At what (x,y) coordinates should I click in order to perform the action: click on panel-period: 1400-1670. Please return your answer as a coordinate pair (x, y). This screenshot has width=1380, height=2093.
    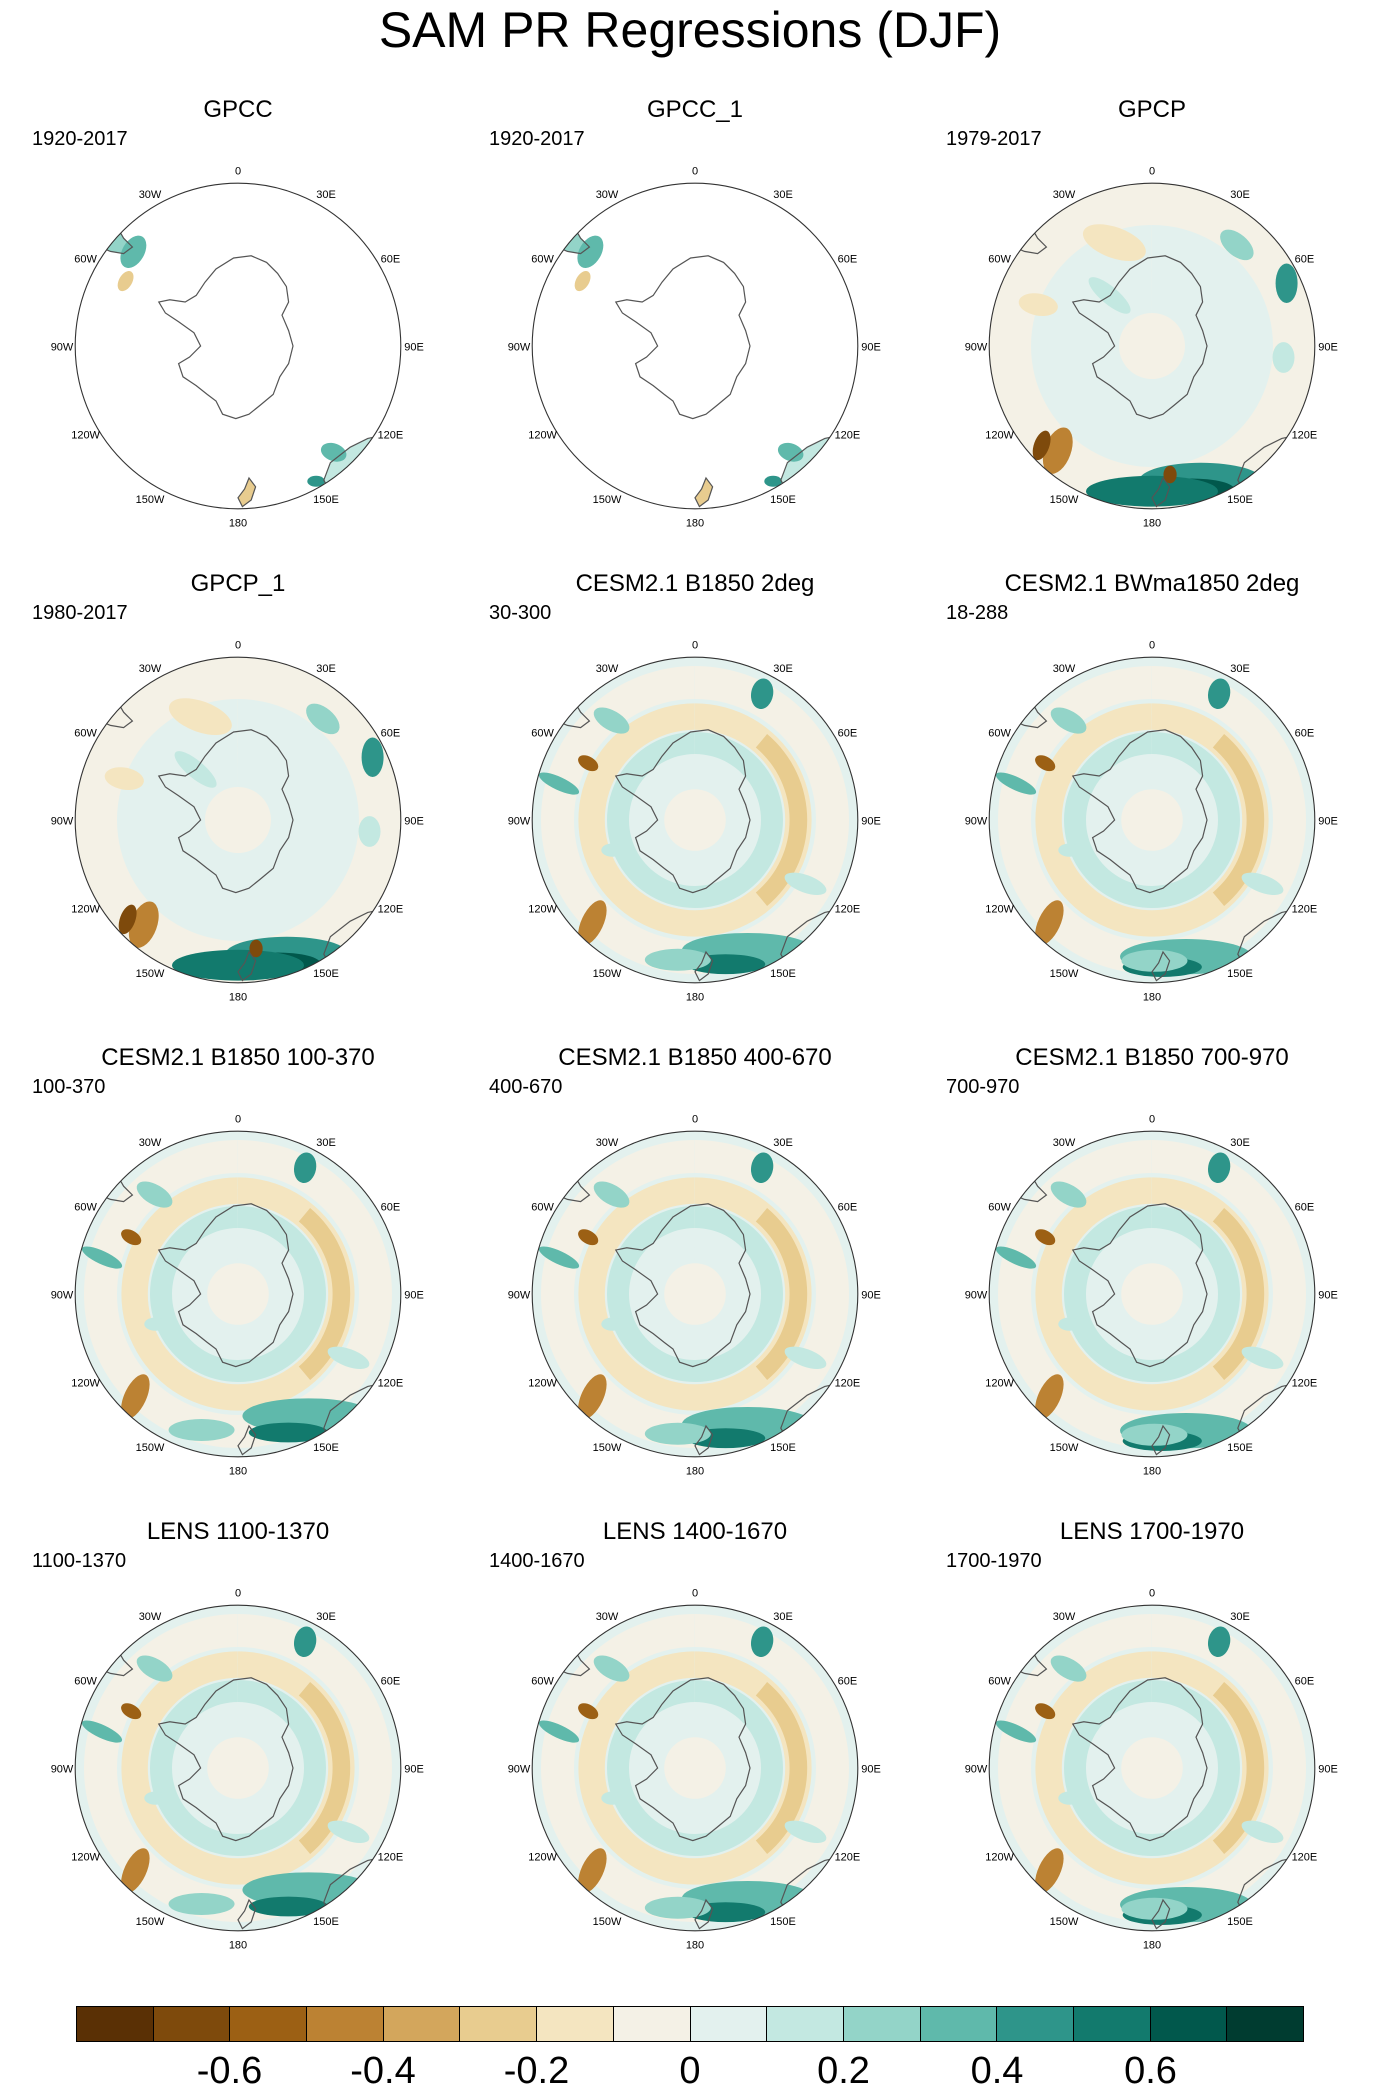
    Looking at the image, I should click on (537, 1561).